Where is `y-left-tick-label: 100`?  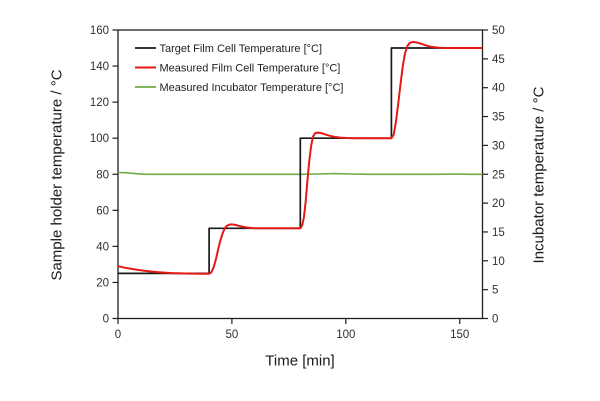 y-left-tick-label: 100 is located at coordinates (99, 139).